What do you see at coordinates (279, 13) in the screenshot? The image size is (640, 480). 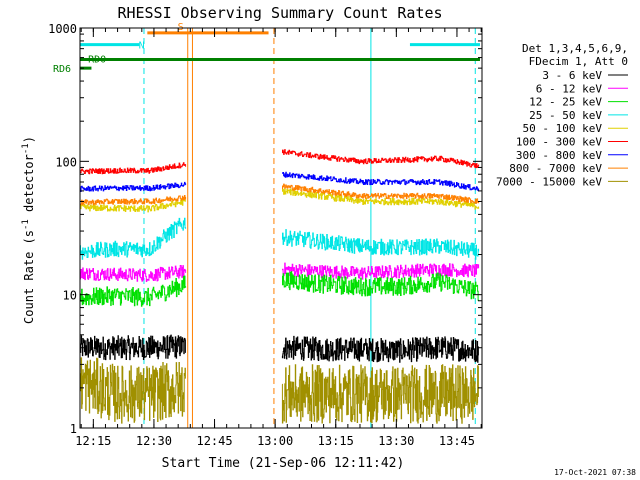 I see `chart-title: RHESSI Observing Summary Count Rates` at bounding box center [279, 13].